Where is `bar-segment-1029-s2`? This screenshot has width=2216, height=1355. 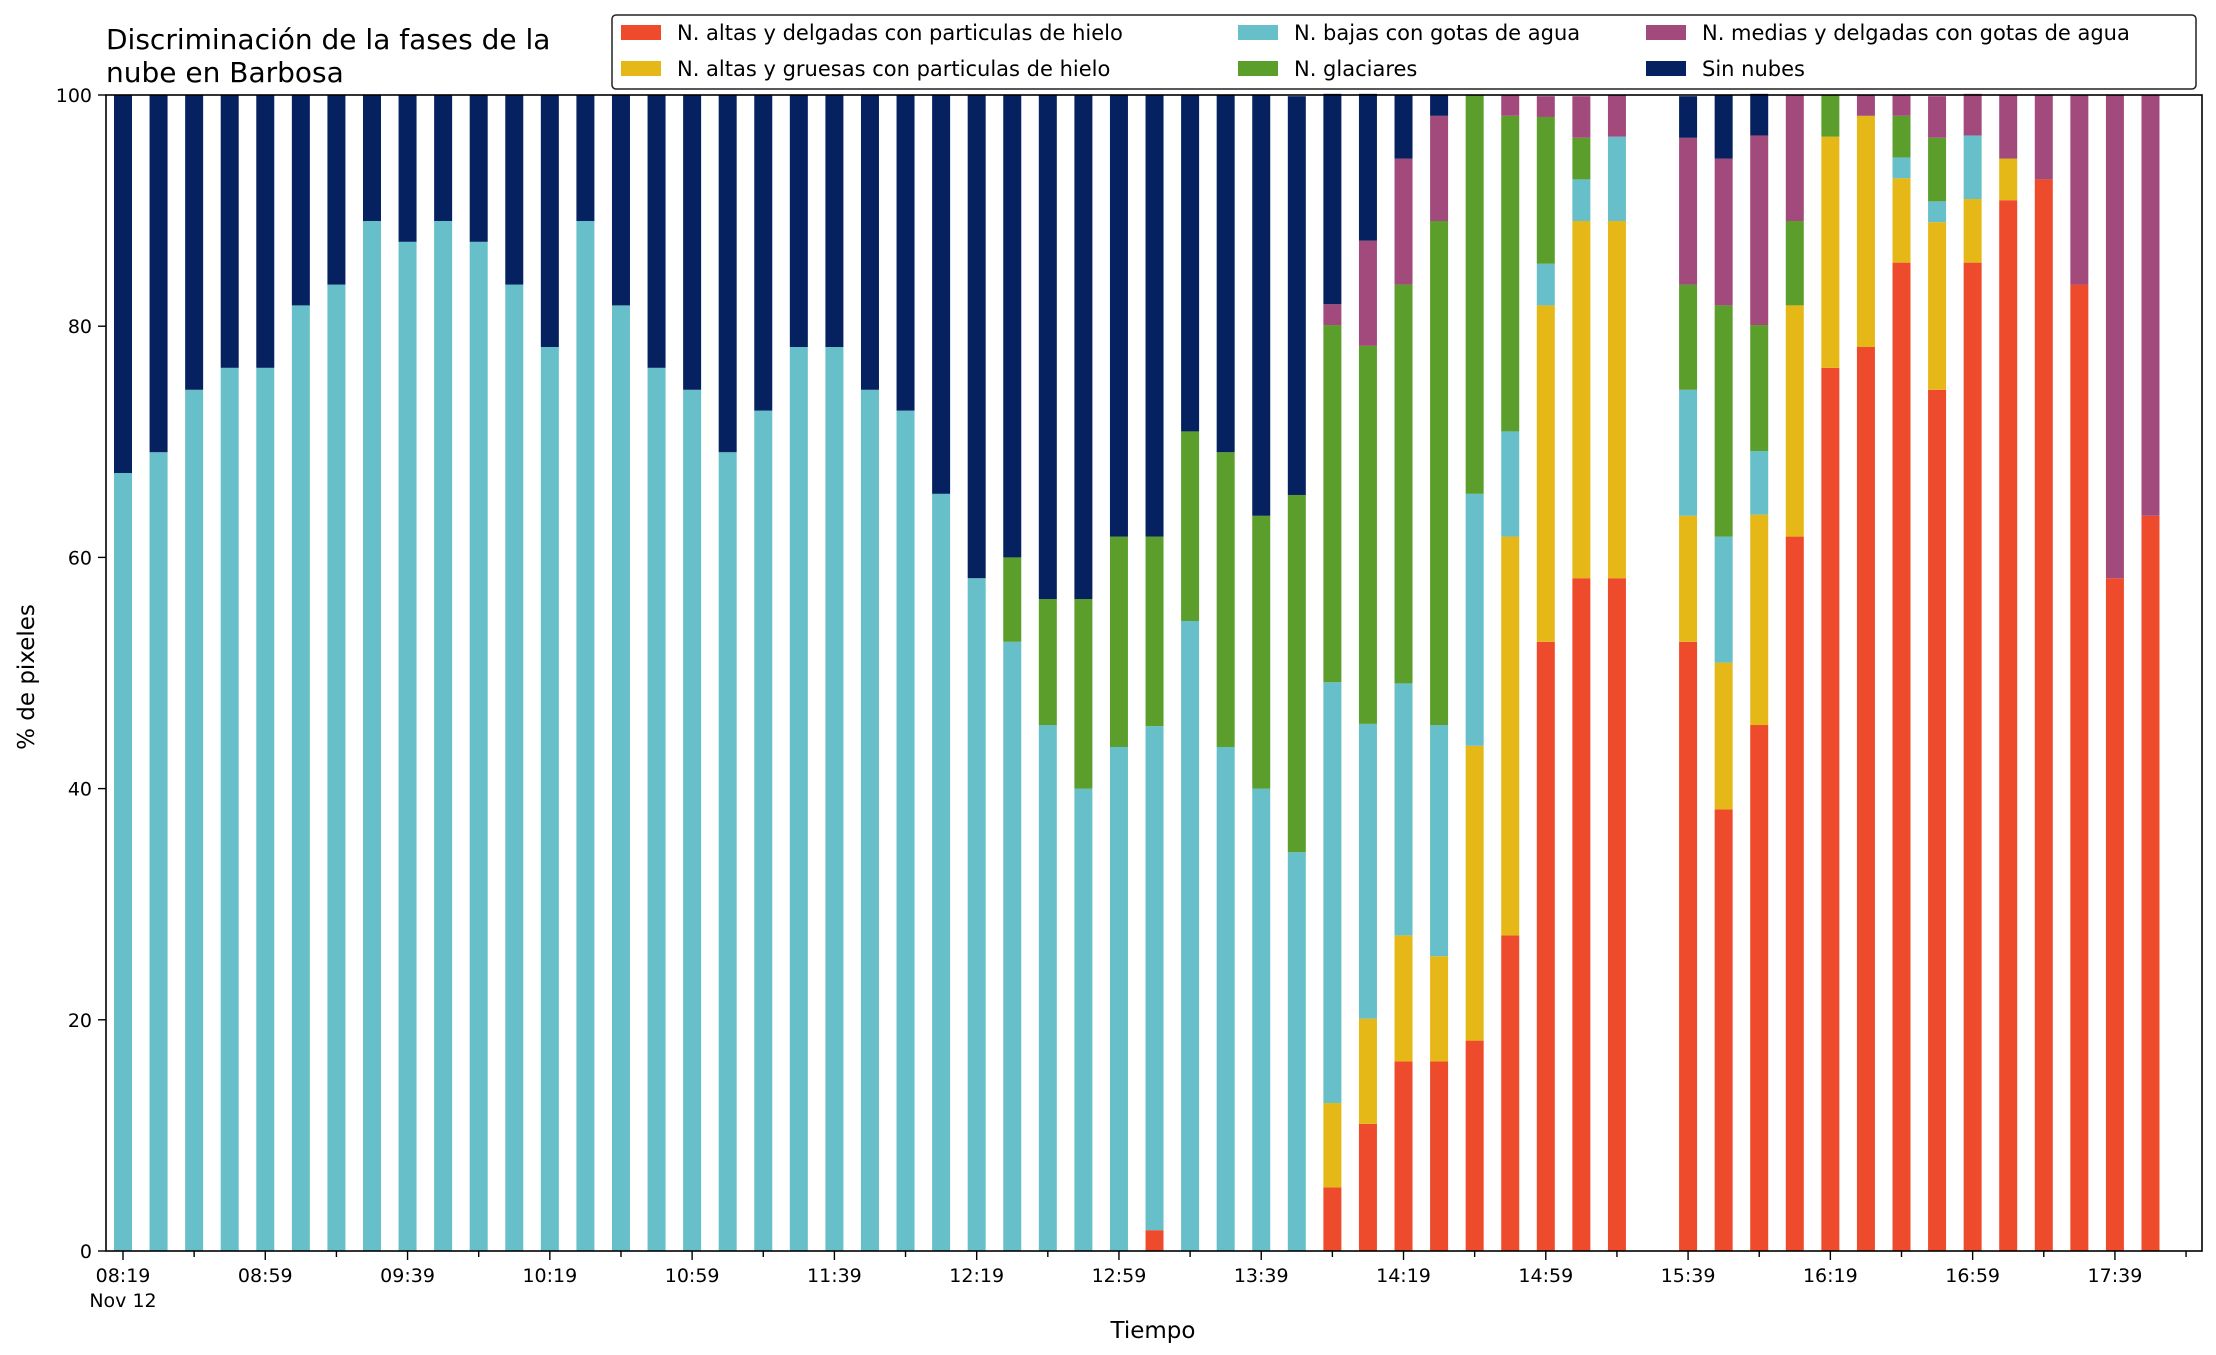
bar-segment-1029-s2 is located at coordinates (585, 736).